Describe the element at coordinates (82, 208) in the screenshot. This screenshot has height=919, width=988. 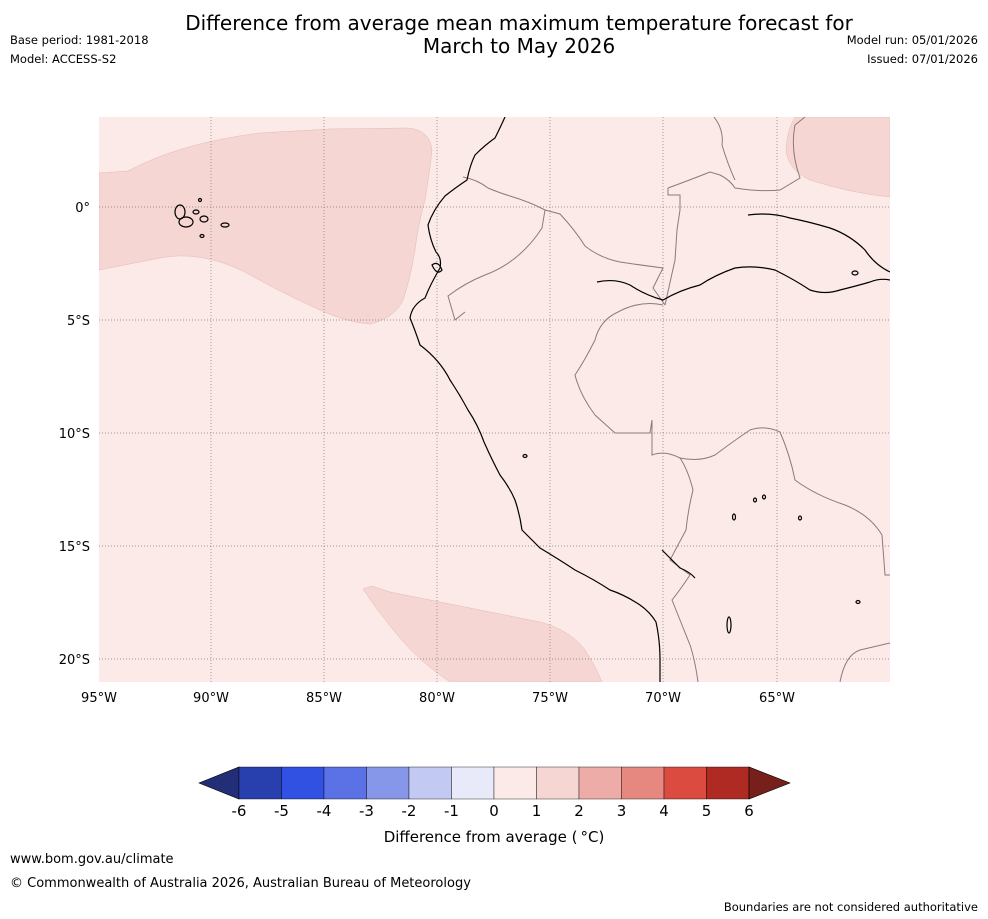
I see `latitude-label: 0°` at that location.